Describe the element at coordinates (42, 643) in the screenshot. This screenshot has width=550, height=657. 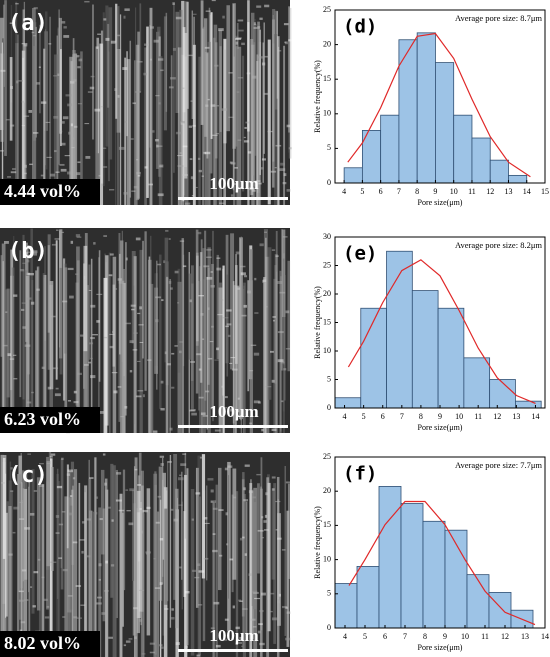
I see `fraction-label: 8.02 vol%` at that location.